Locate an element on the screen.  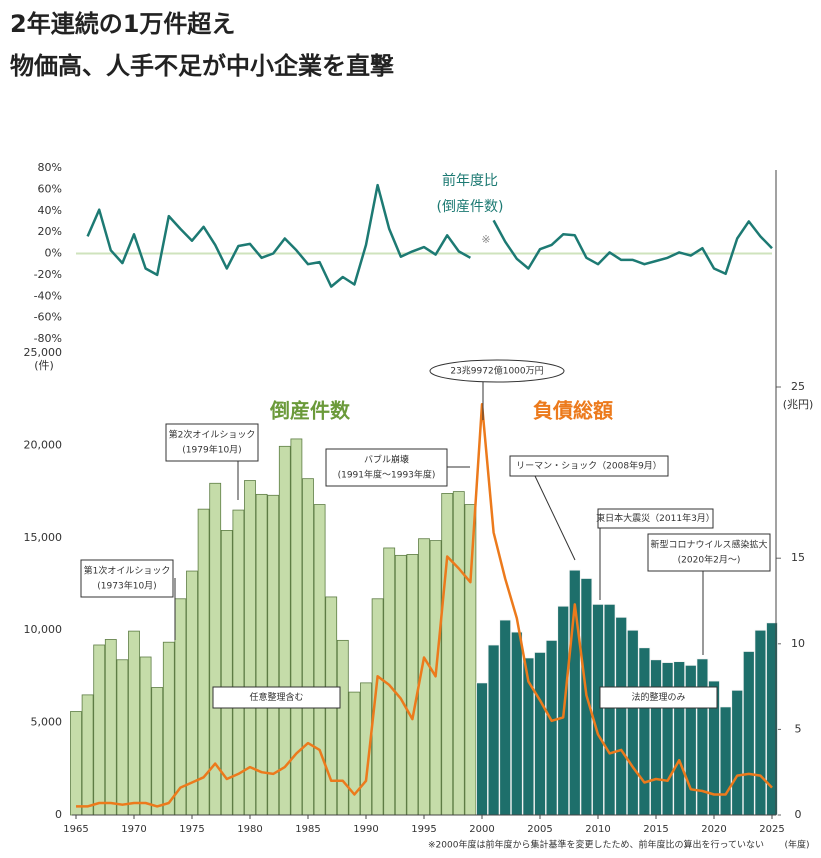
x-tick-label: 1965 is located at coordinates (75, 829).